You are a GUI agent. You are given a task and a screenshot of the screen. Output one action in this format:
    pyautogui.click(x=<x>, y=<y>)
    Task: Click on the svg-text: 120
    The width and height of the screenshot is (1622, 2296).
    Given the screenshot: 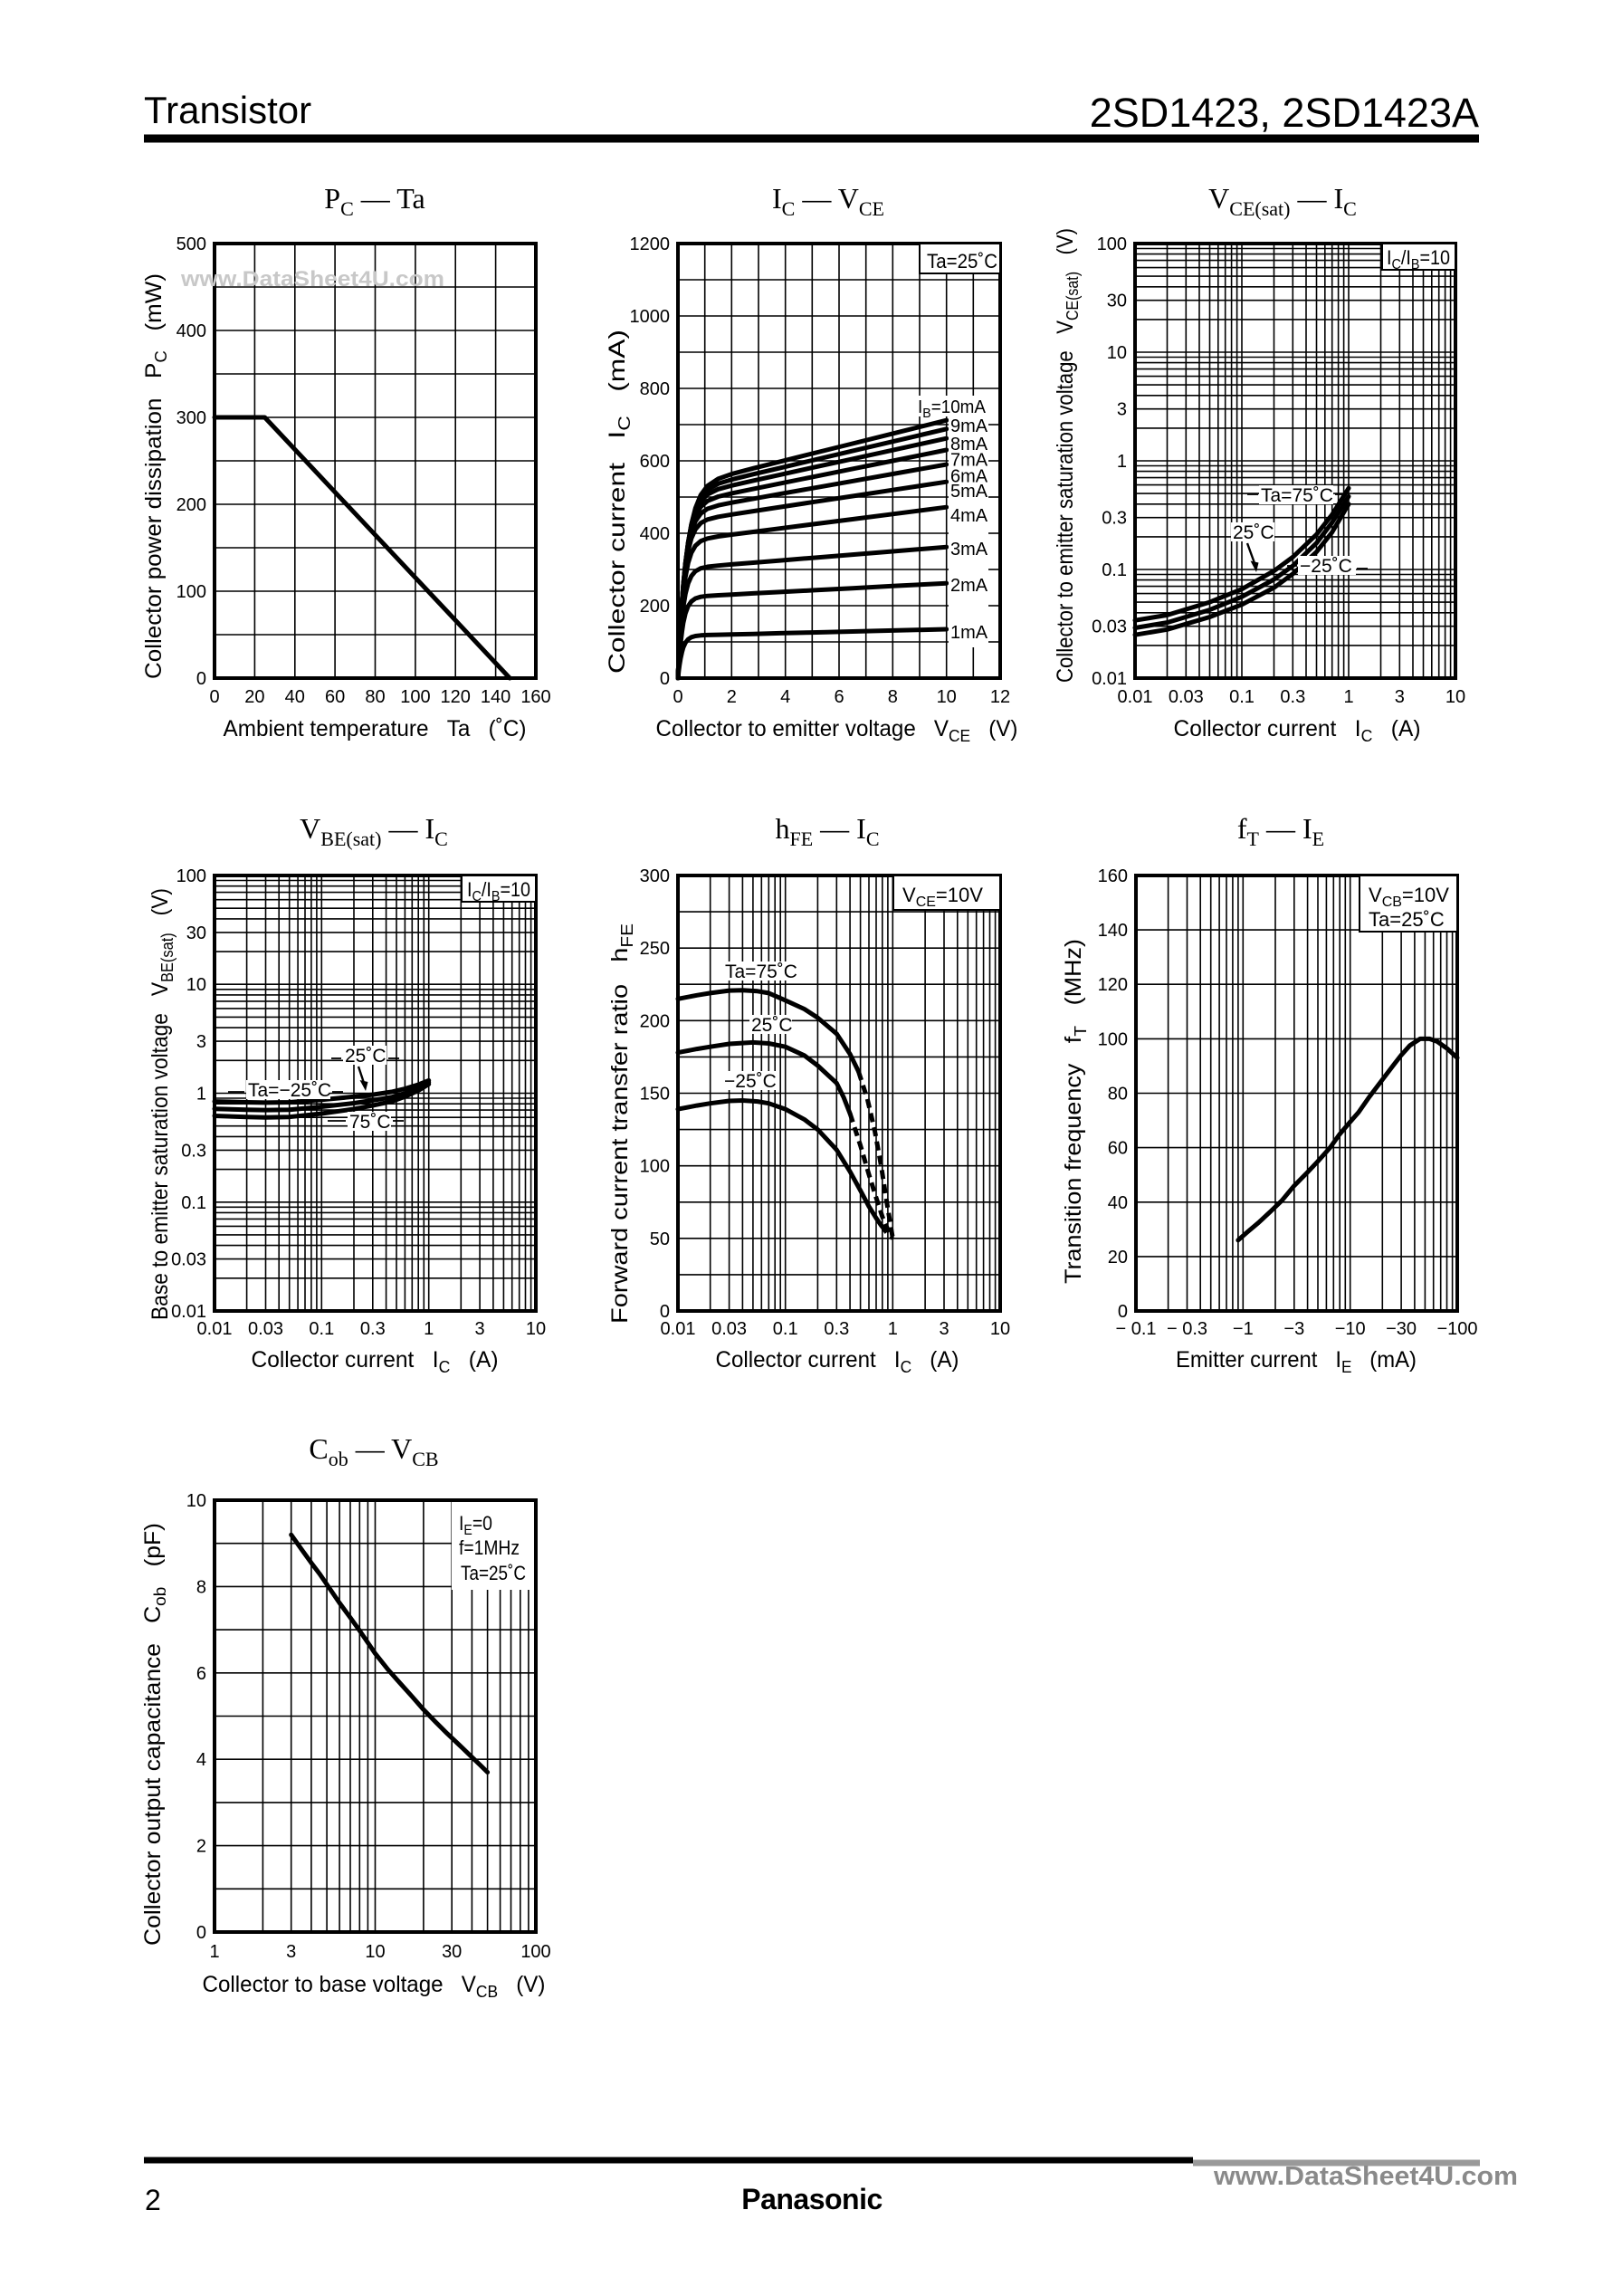 What is the action you would take?
    pyautogui.click(x=456, y=697)
    